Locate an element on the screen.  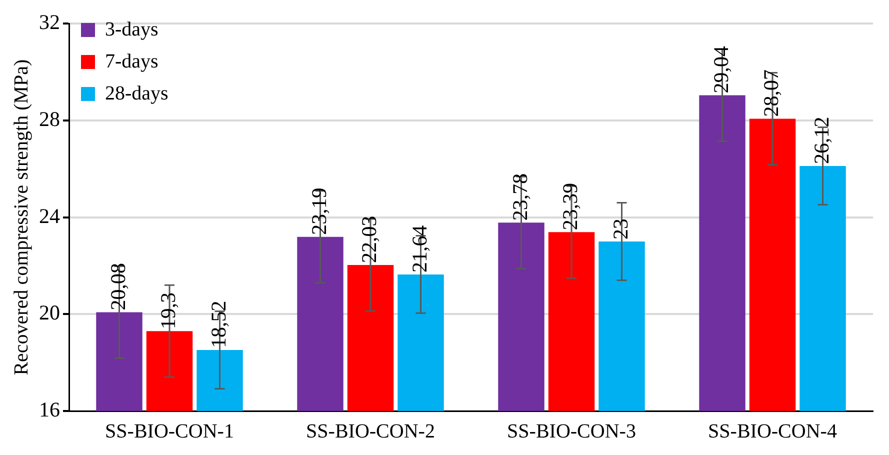
y-tick-label: 32 is located at coordinates (49, 22).